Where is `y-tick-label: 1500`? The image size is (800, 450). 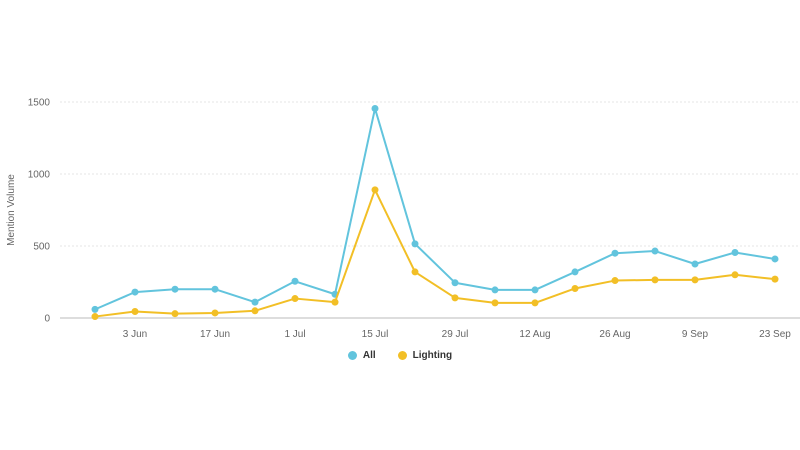
y-tick-label: 1500 is located at coordinates (39, 103).